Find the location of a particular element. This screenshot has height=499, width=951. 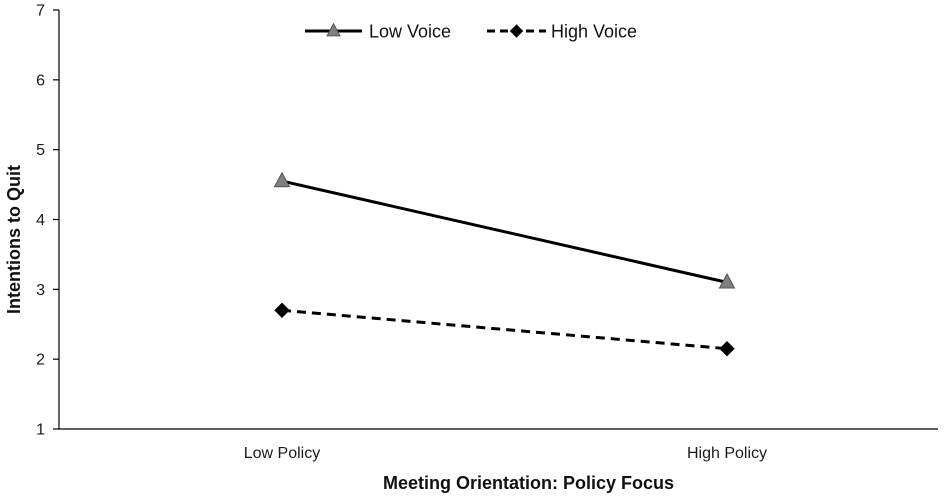

y-axis-title: Intentions to Quit is located at coordinates (14, 239).